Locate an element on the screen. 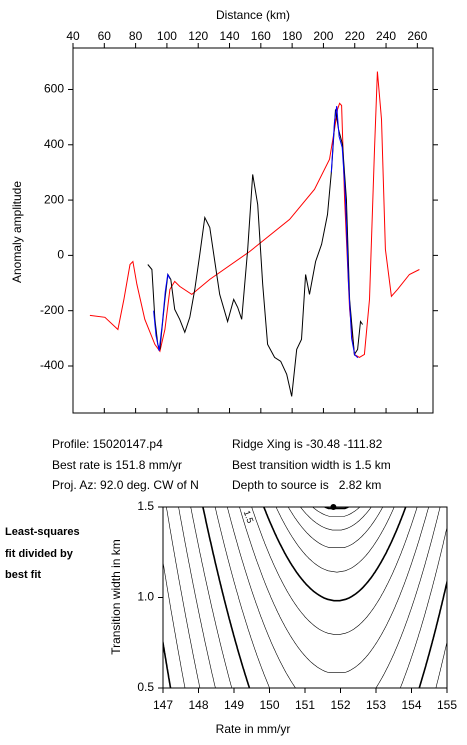  y-tick-label: -400 is located at coordinates (52, 365).